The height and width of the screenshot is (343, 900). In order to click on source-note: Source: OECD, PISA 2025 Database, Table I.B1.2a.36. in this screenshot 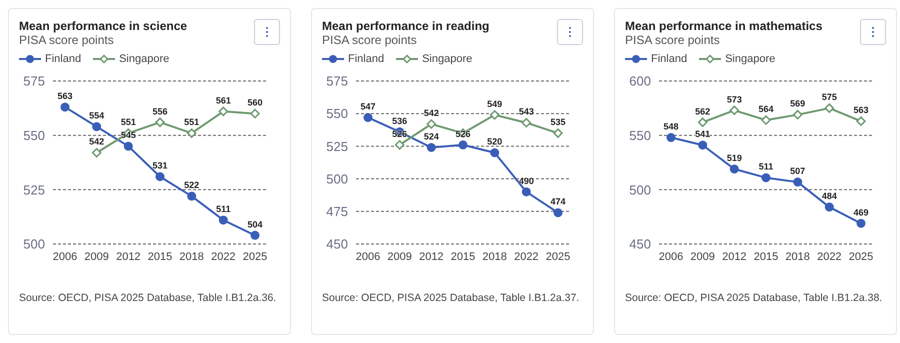, I will do `click(148, 298)`.